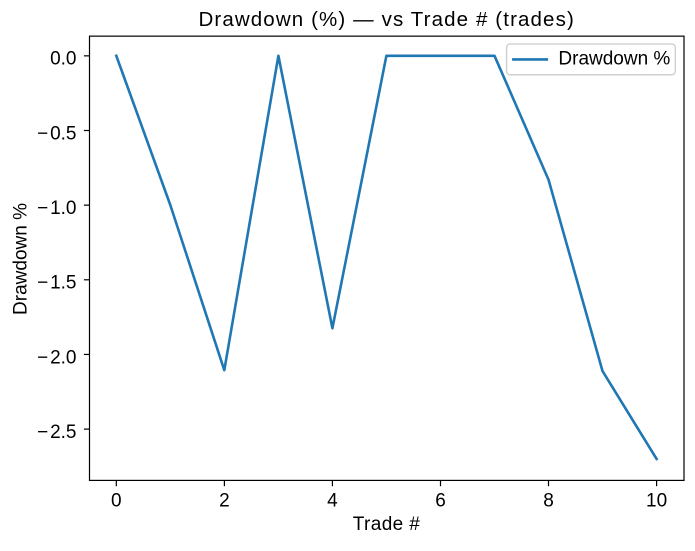 The image size is (695, 551). Describe the element at coordinates (56, 208) in the screenshot. I see `svg-text: −1.0` at that location.